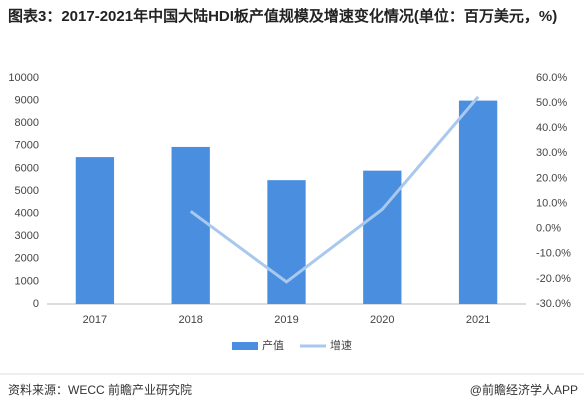  Describe the element at coordinates (245, 346) in the screenshot. I see `legend-swatch` at that location.